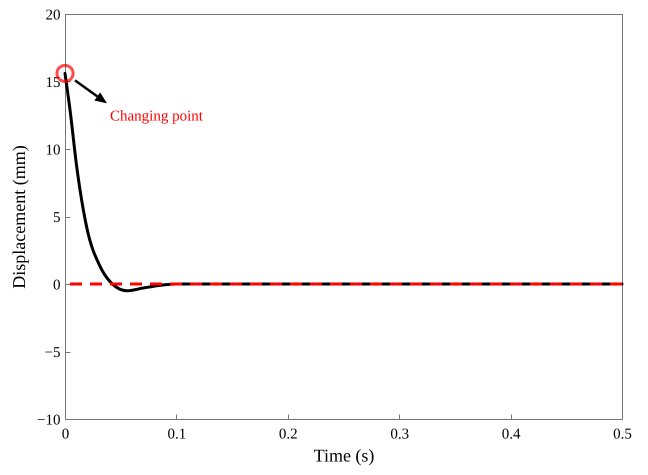  Describe the element at coordinates (344, 456) in the screenshot. I see `x-axis-title: Time (s)` at that location.